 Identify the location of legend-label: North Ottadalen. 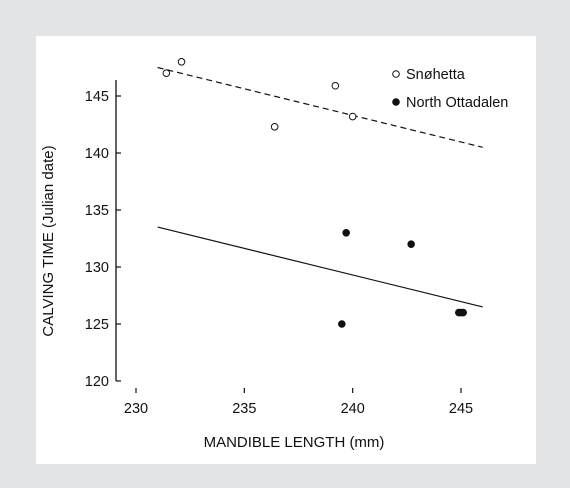
(457, 103).